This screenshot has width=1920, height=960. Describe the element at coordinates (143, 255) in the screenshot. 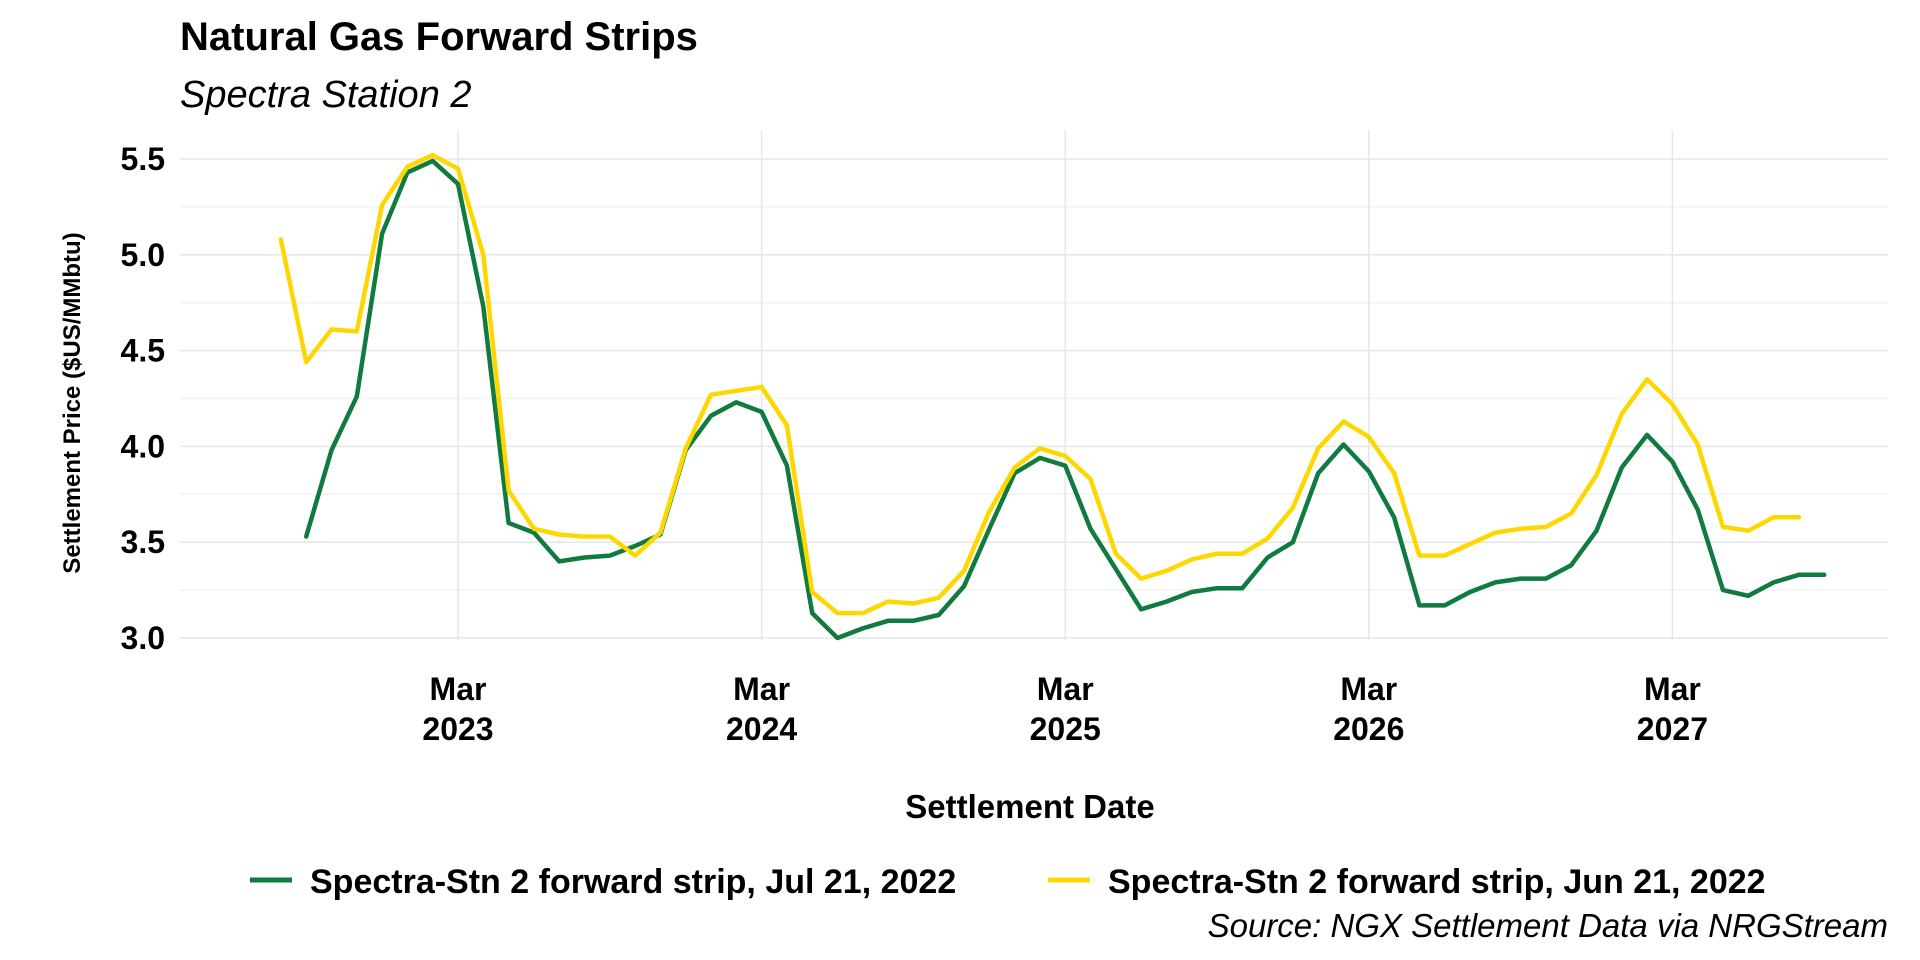

I see `y-tick-label: 5.0` at that location.